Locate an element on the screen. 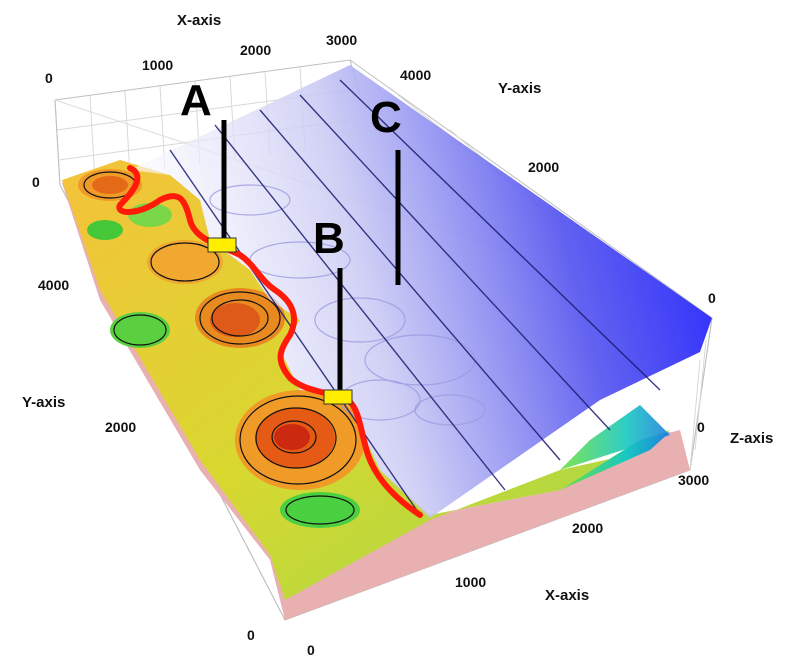  y-tick-left-0-top: 0 is located at coordinates (36, 182).